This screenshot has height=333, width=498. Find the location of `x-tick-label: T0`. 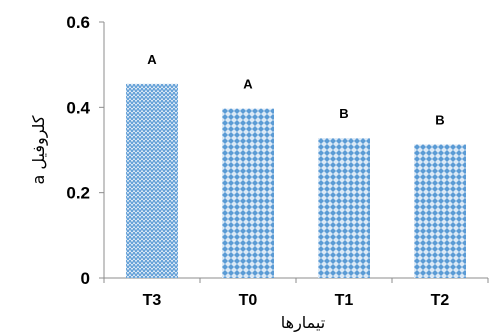

x-tick-label: T0 is located at coordinates (248, 300).